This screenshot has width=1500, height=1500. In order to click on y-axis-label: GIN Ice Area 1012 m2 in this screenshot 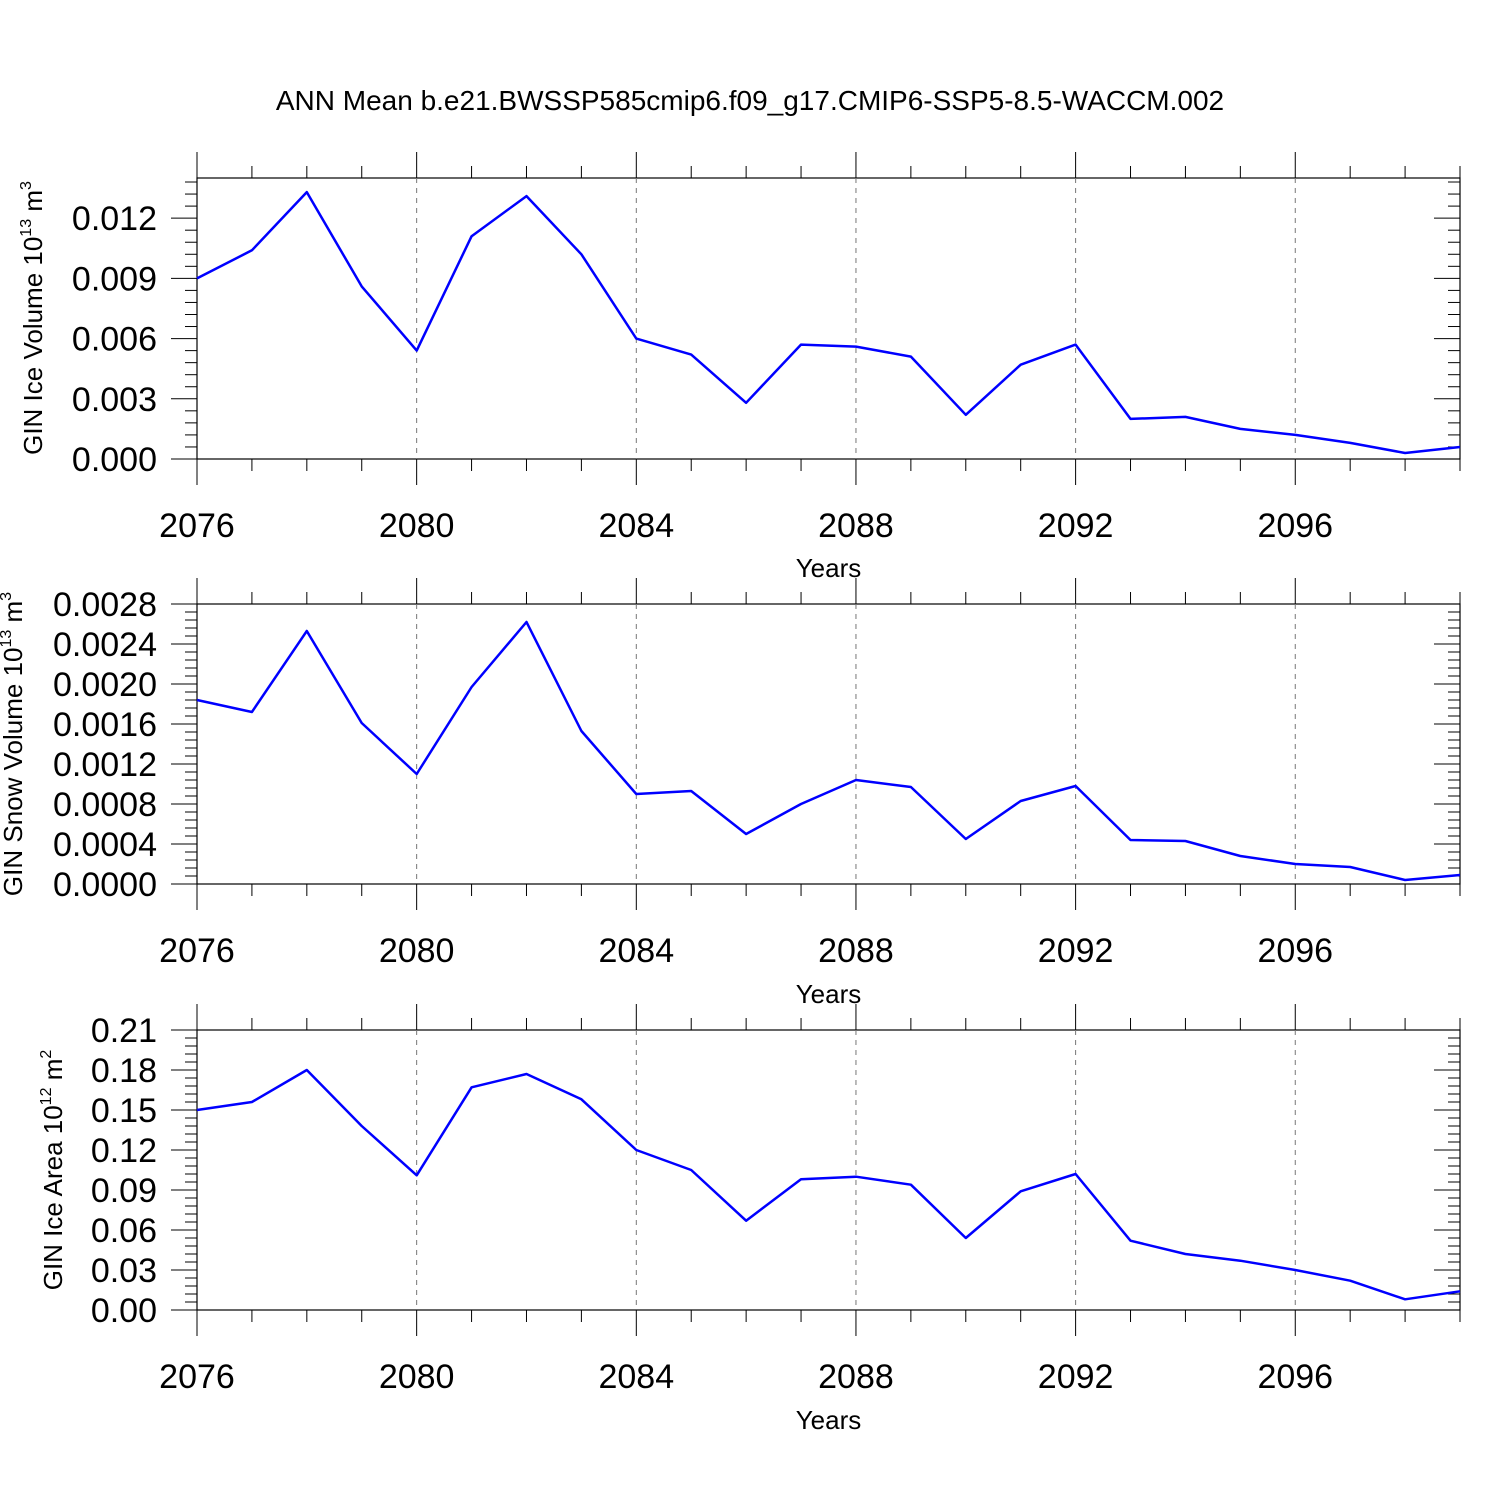, I will do `click(53, 1170)`.